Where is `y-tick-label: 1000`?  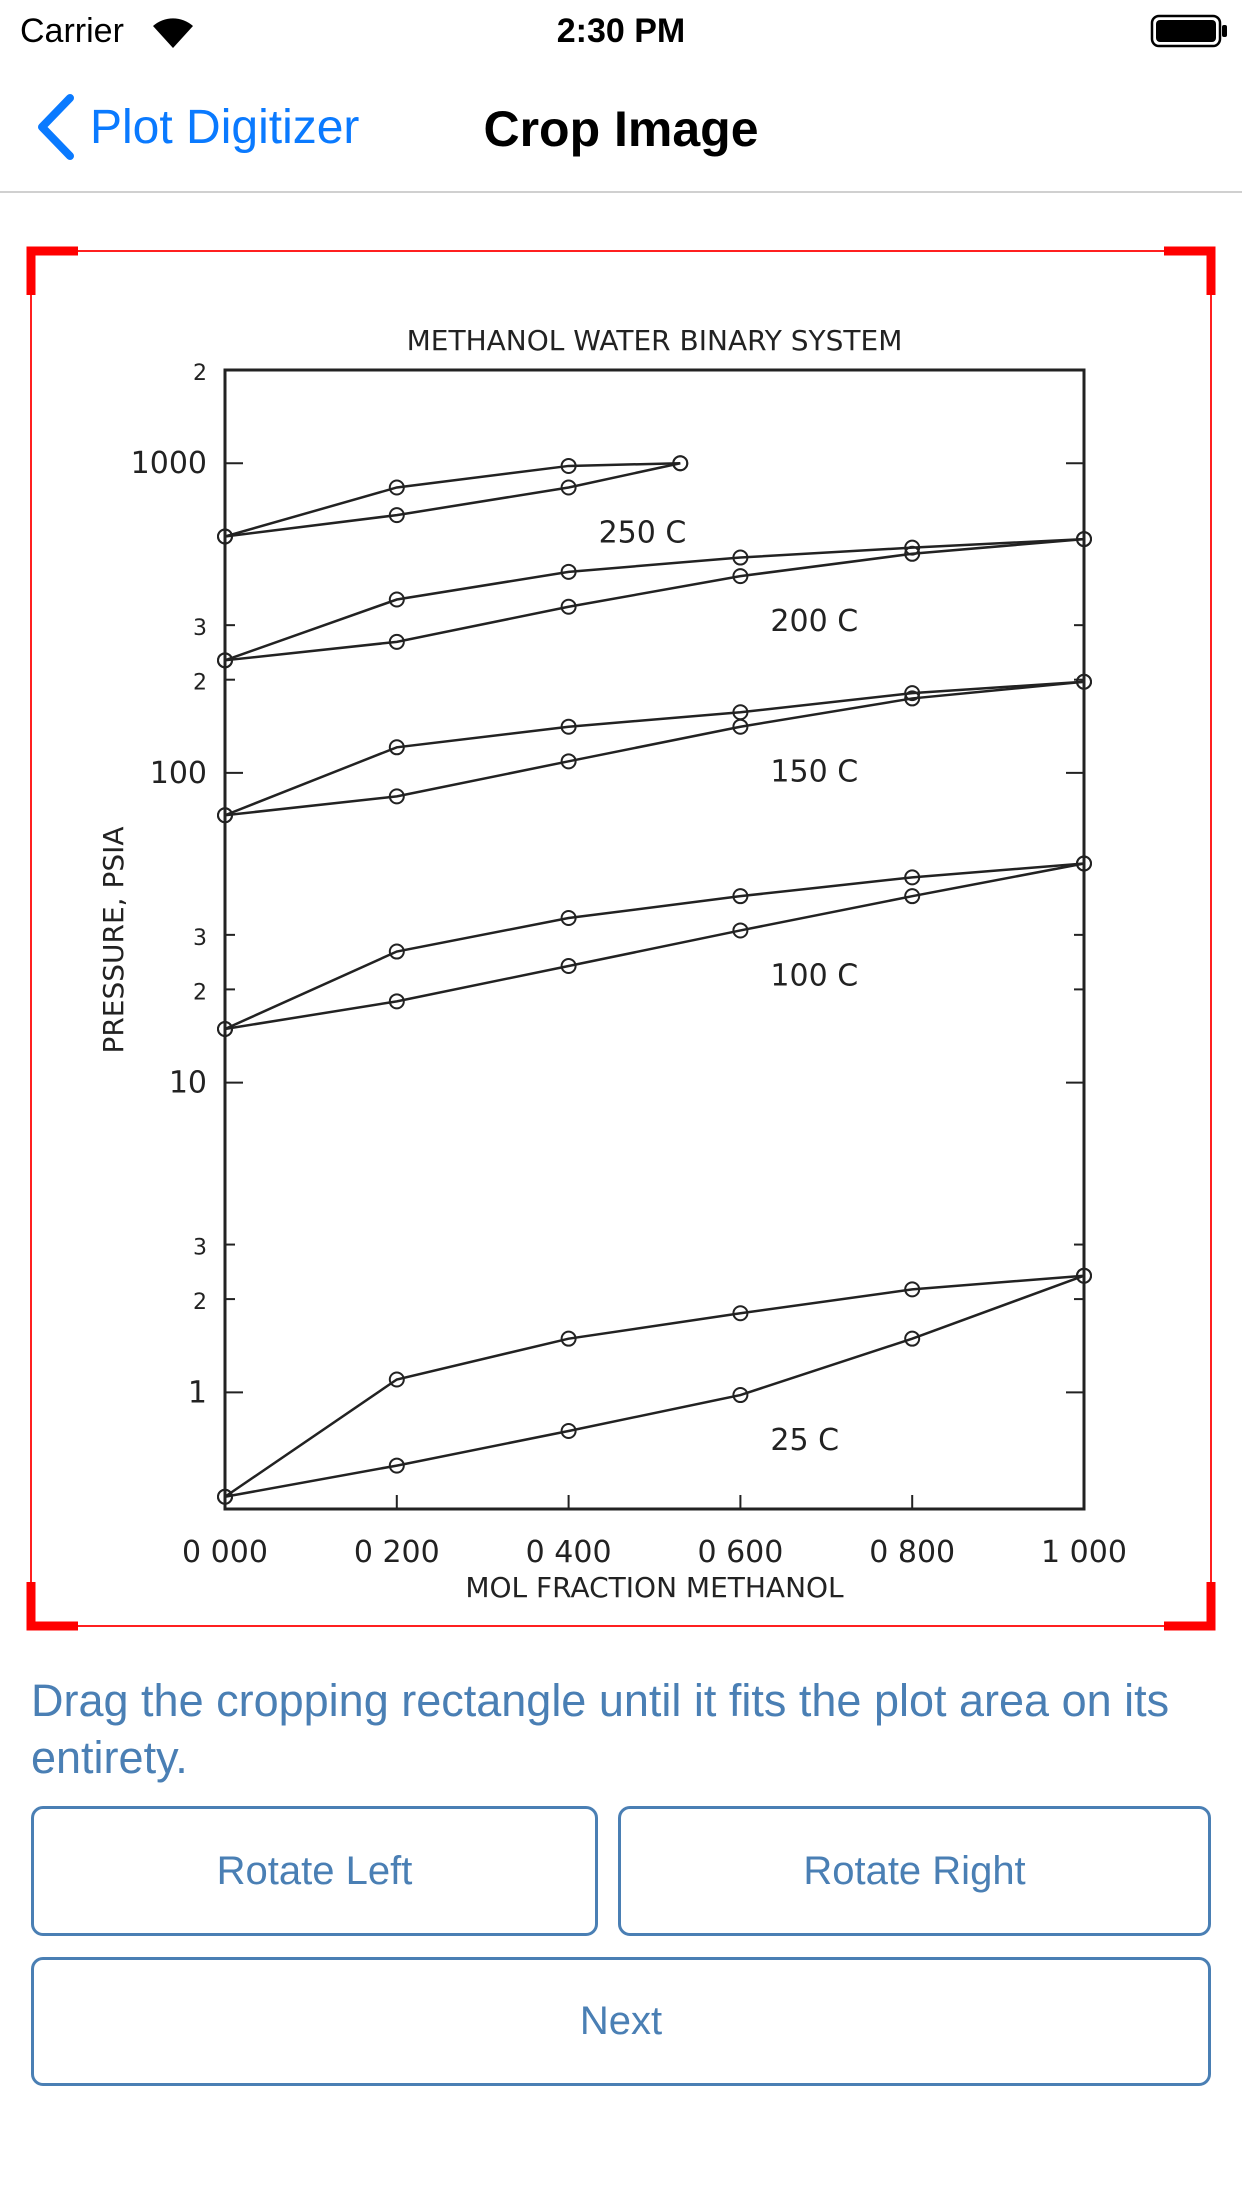
y-tick-label: 1000 is located at coordinates (169, 463).